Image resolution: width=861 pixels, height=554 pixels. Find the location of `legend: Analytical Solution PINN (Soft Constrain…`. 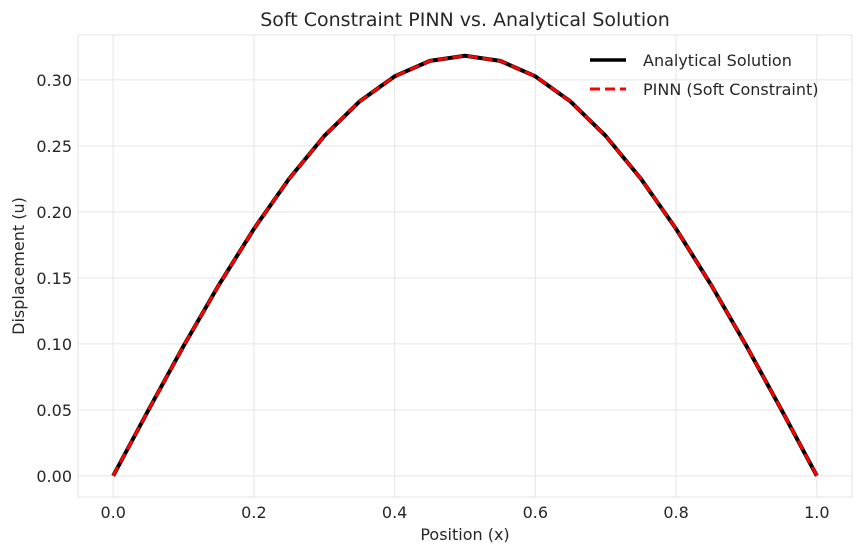

legend: Analytical Solution PINN (Soft Constrain… is located at coordinates (704, 75).